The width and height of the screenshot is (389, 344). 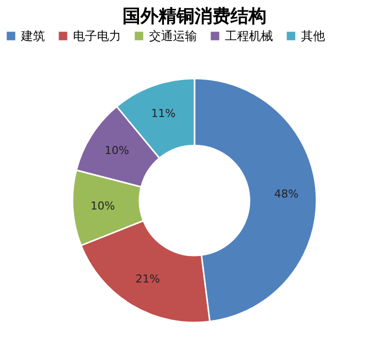 I want to click on legend-label: 交通运输, so click(x=173, y=36).